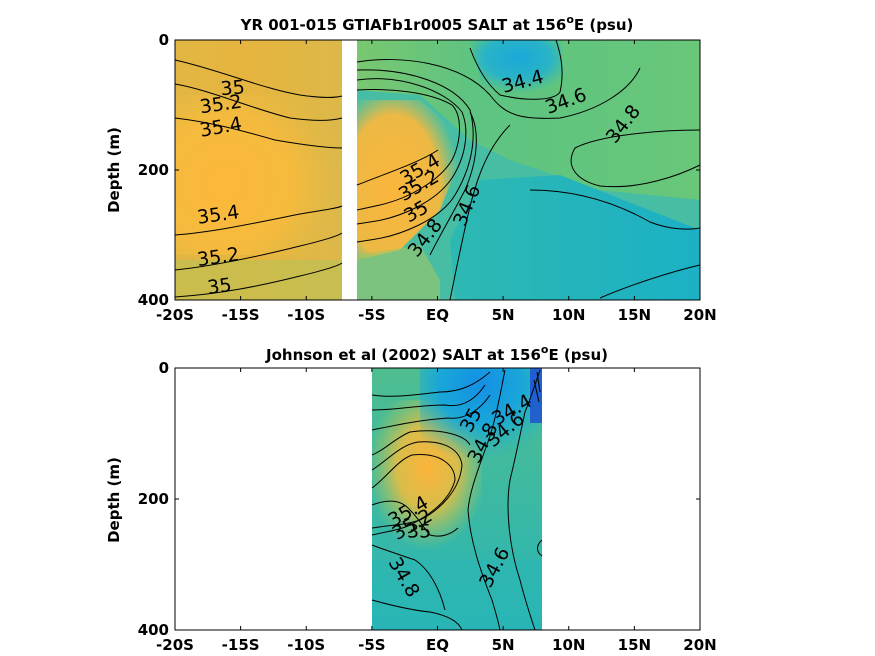 This screenshot has width=875, height=656. I want to click on panel-obs-contours, so click(457, 500).